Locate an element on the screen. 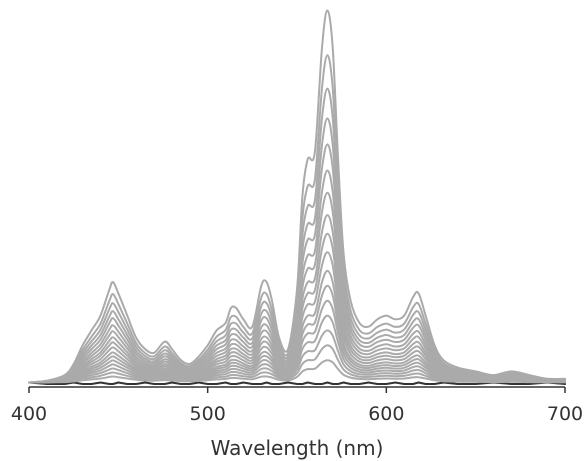  spectrum-line-baseline is located at coordinates (297, 383).